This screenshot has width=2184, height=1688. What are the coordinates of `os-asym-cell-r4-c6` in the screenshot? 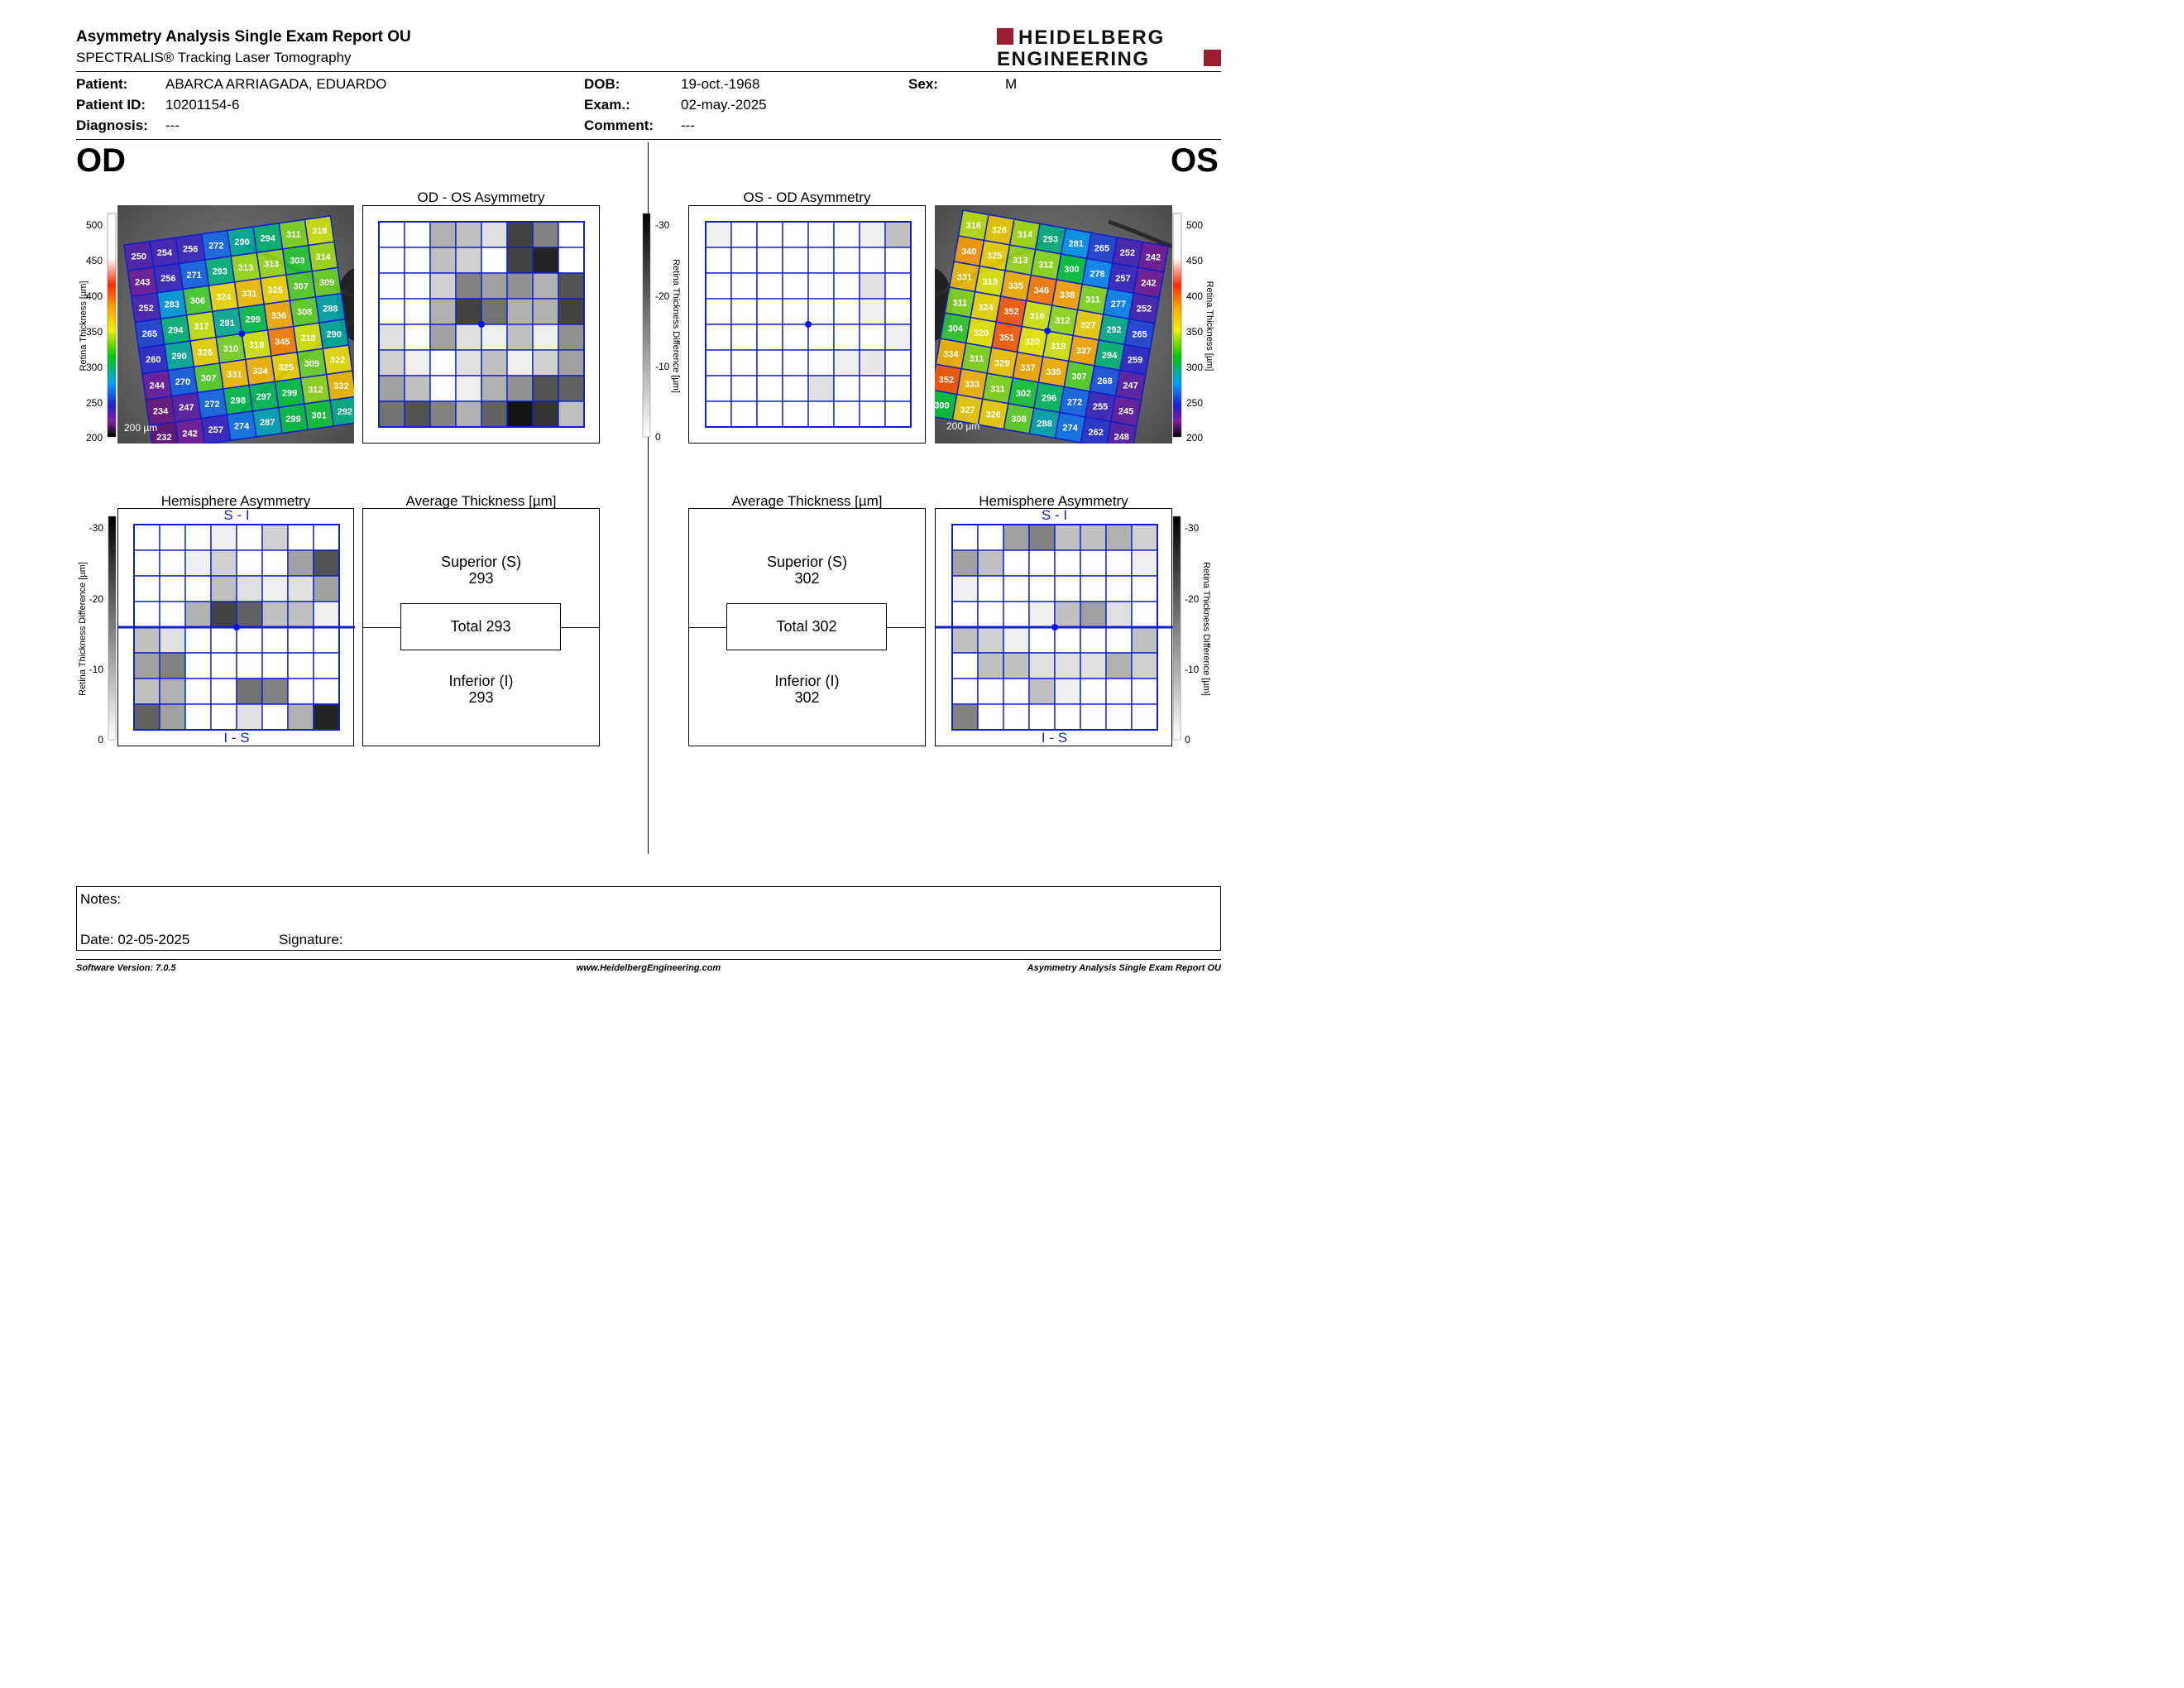 It's located at (846, 311).